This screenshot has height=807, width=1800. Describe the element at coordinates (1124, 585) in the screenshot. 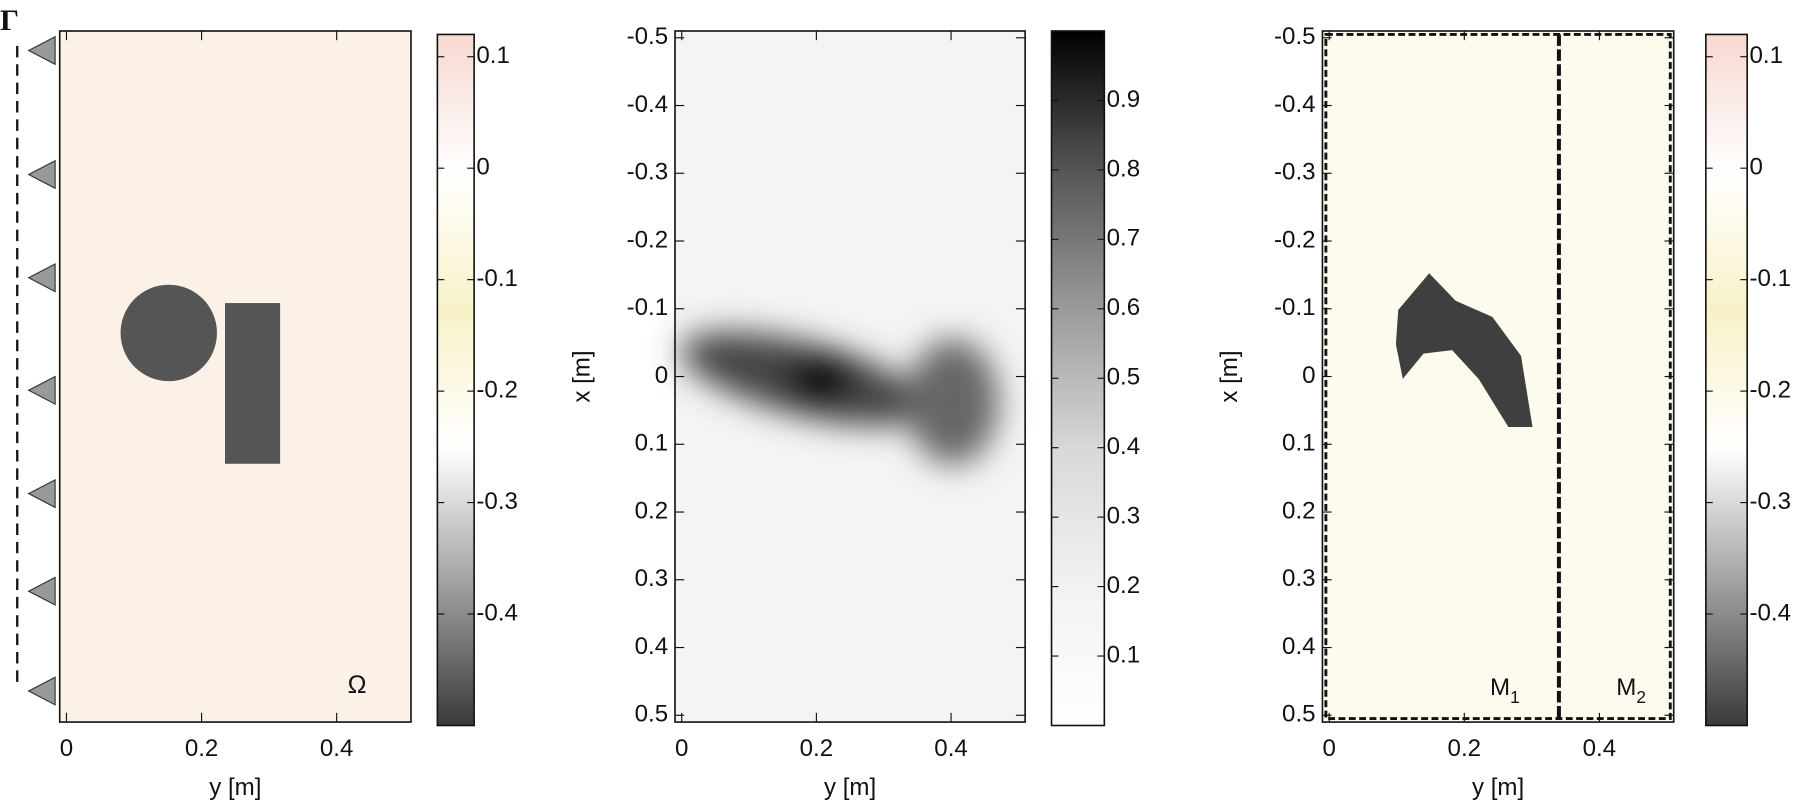

I see `colorbar-tick-label: 0.2` at that location.